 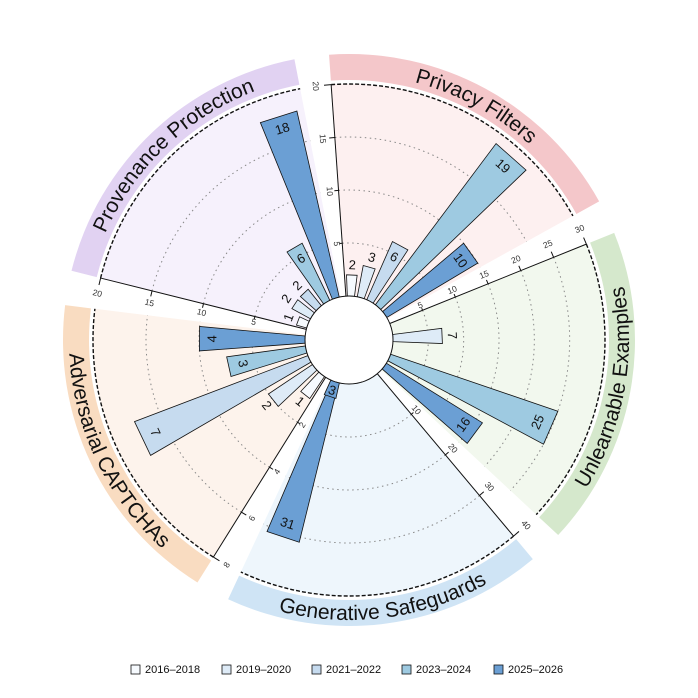 I want to click on sector-bg-generative-safeguards, so click(x=377, y=484).